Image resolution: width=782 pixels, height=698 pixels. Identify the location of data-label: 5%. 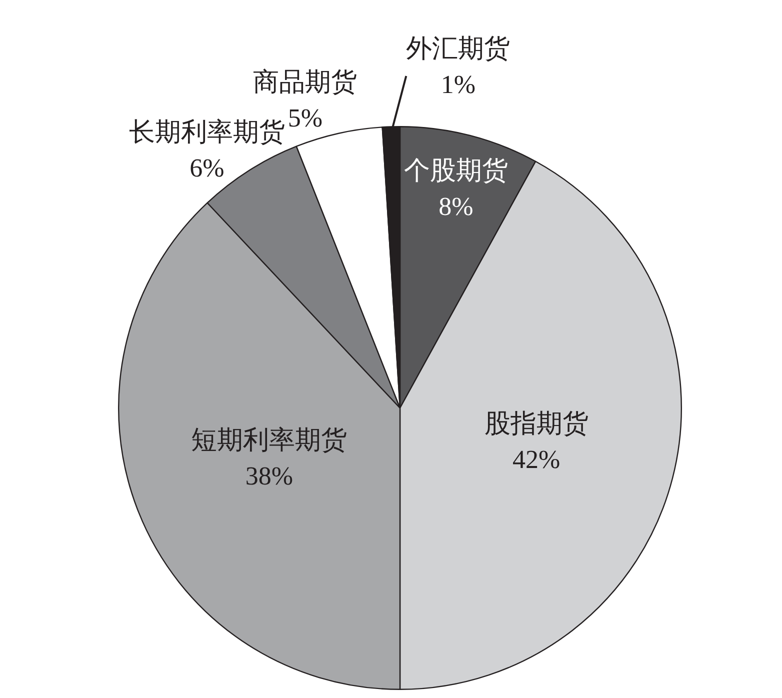
(305, 117).